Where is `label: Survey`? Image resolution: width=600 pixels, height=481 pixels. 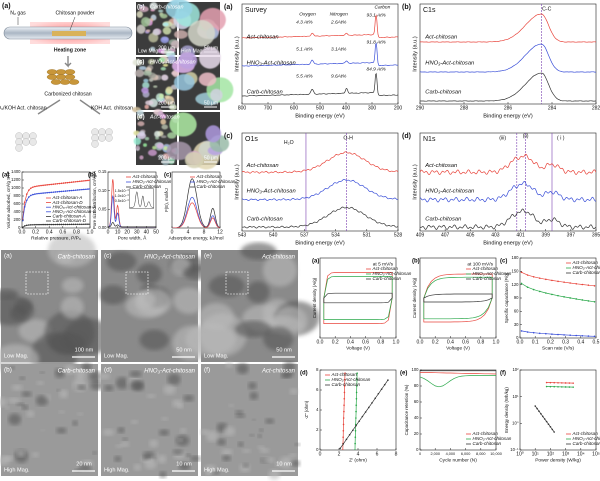
label: Survey is located at coordinates (256, 10).